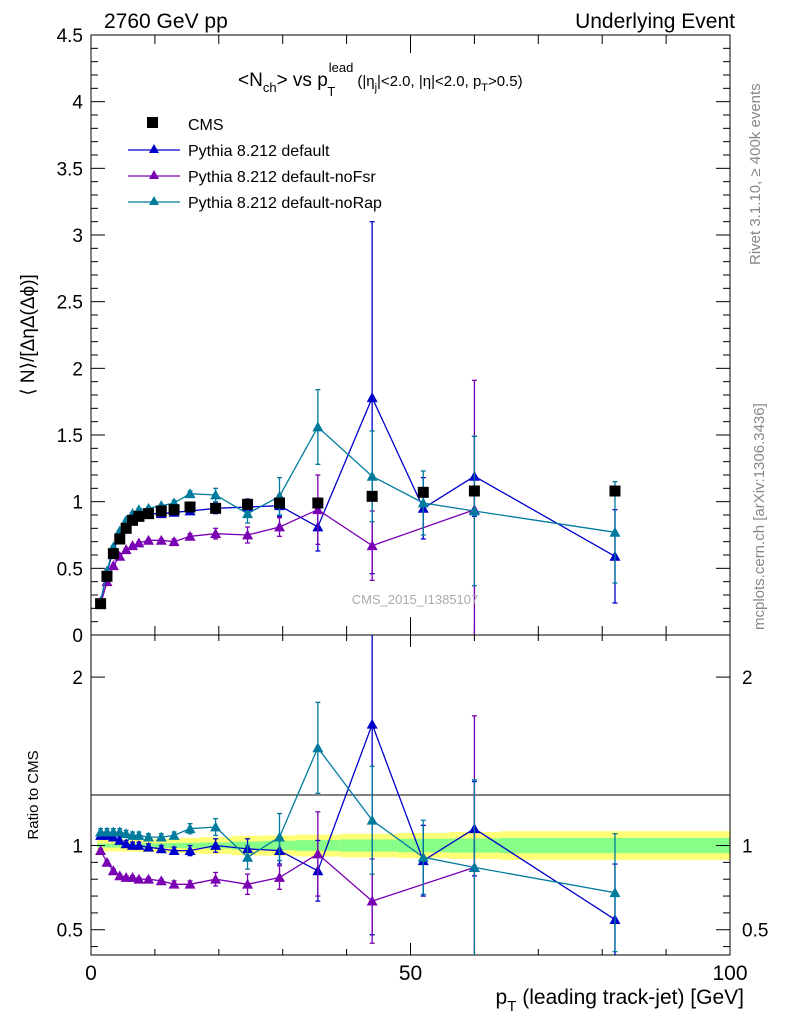  I want to click on lower-y-tick-label-left: 2, so click(77, 678).